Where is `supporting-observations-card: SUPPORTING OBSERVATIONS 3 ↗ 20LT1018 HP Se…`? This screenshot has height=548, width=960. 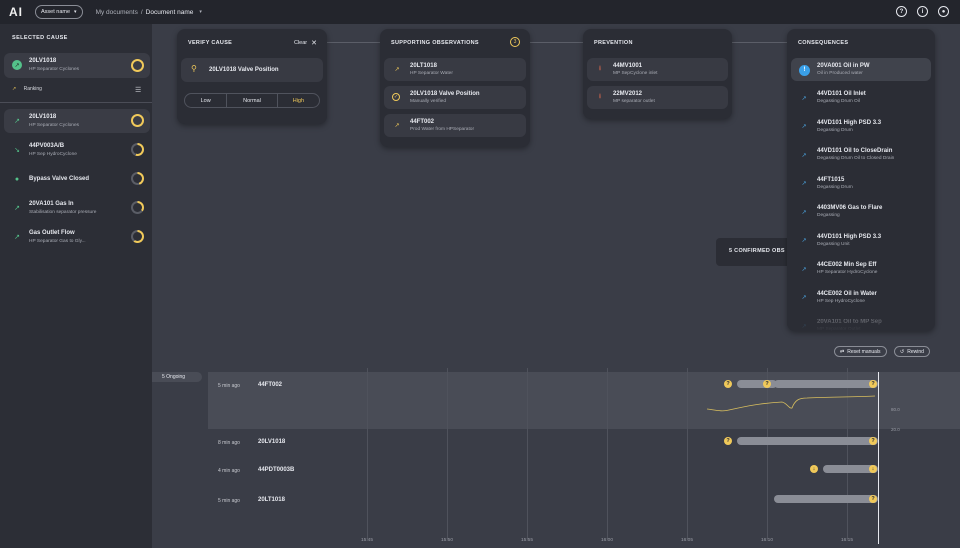 supporting-observations-card: SUPPORTING OBSERVATIONS 3 ↗ 20LT1018 HP Se… is located at coordinates (455, 88).